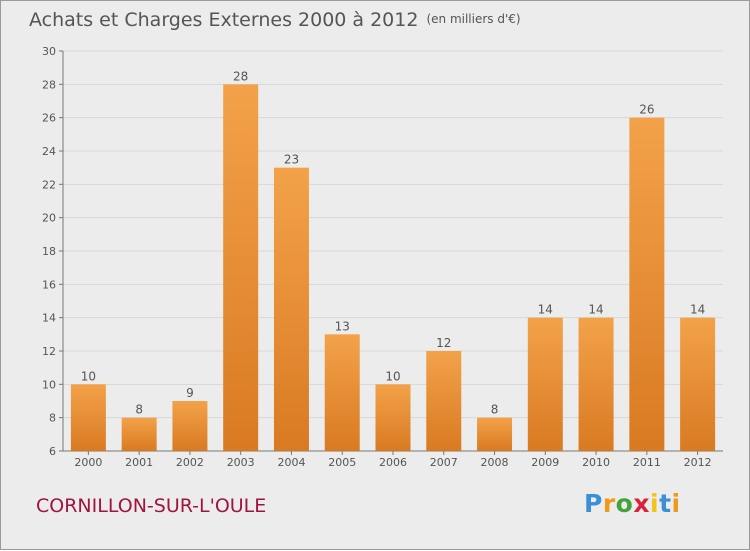 This screenshot has height=551, width=750. What do you see at coordinates (151, 506) in the screenshot?
I see `city-name: CORNILLON-SUR-L'OULE` at bounding box center [151, 506].